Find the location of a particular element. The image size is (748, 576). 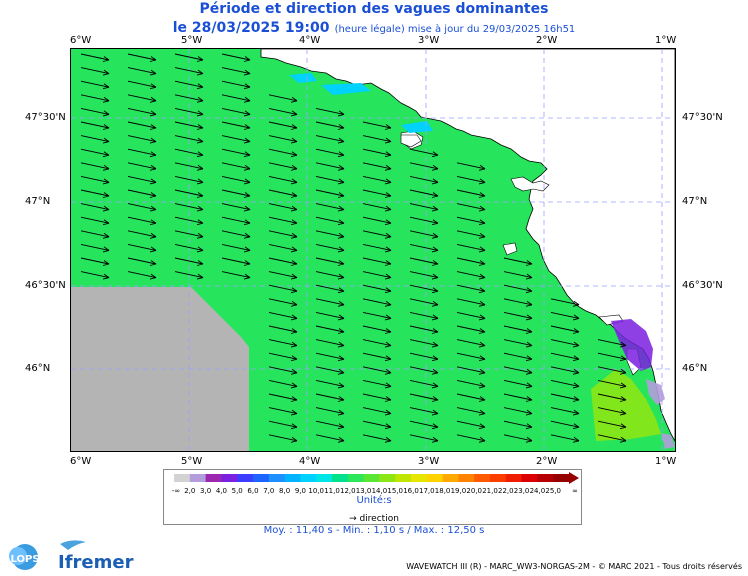

legend-tick-label: 3,0 is located at coordinates (205, 491).